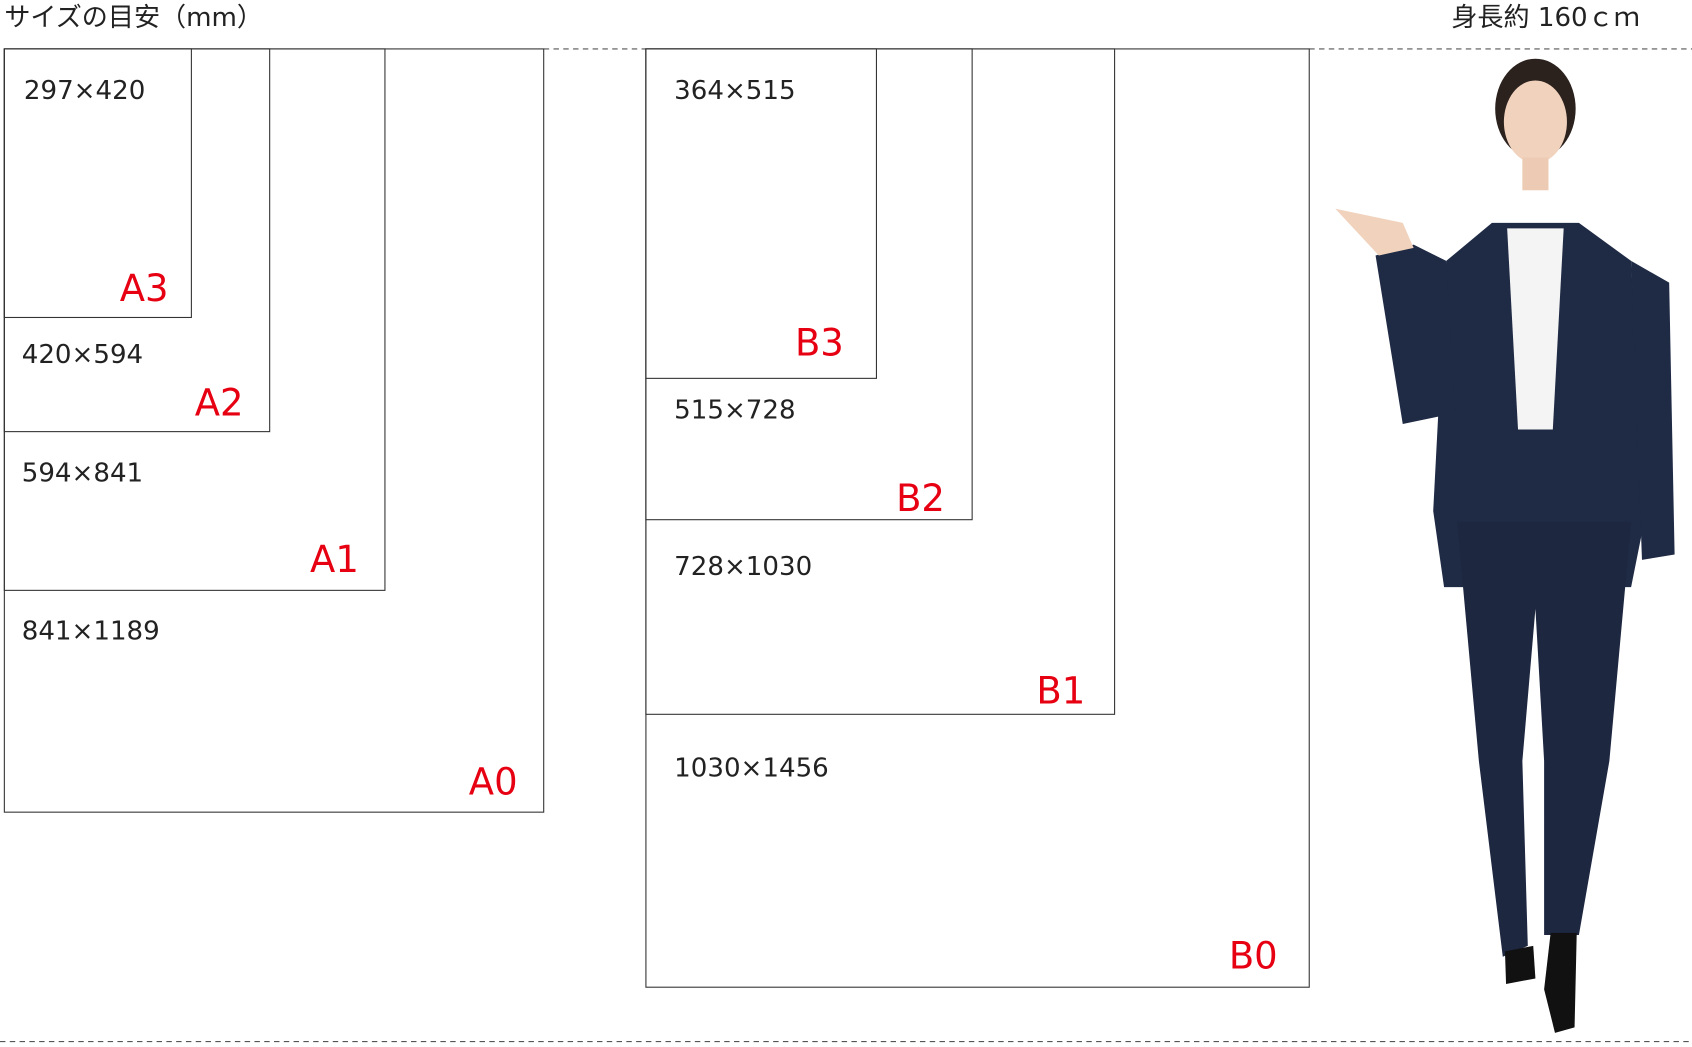  Describe the element at coordinates (1545, 18) in the screenshot. I see `height-note: 身長約 160ｃｍ` at that location.